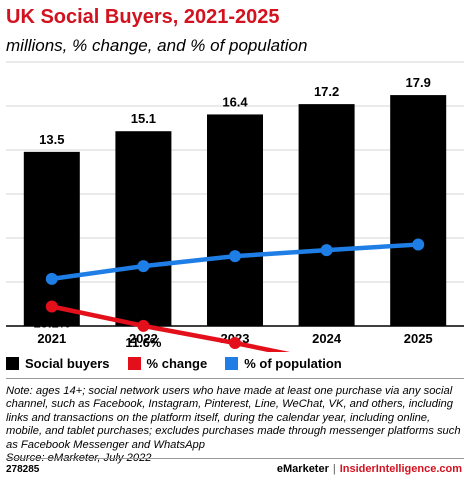 The height and width of the screenshot is (485, 470). Describe the element at coordinates (326, 233) in the screenshot. I see `population-label: 25.3%` at that location.